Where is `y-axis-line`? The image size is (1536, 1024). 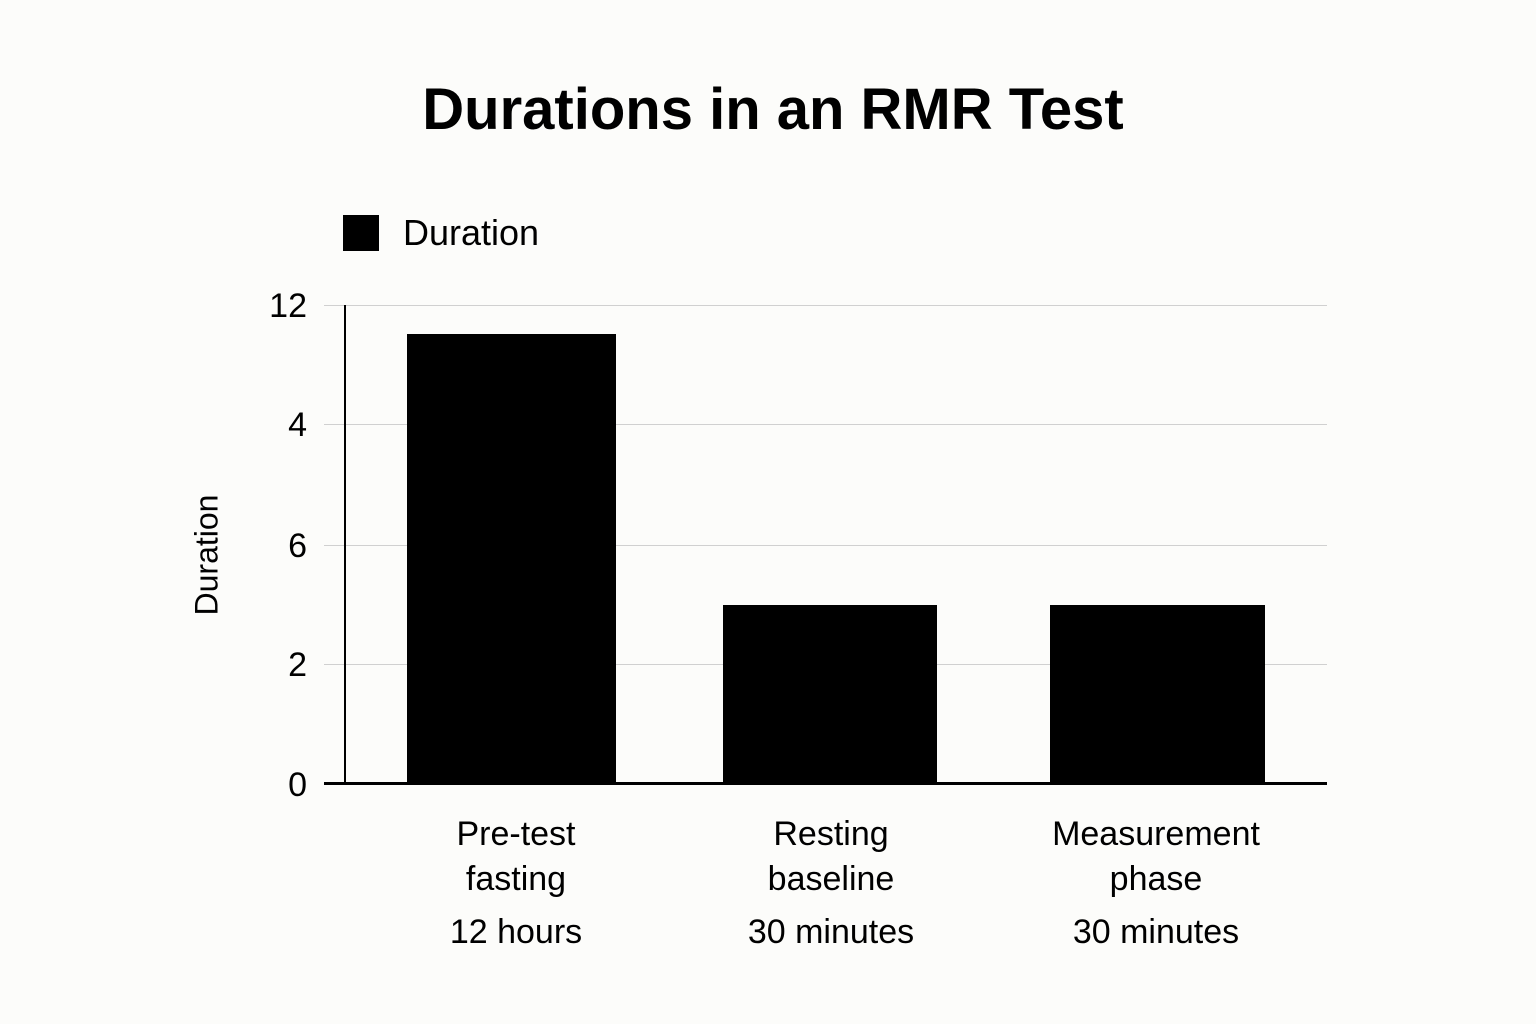
y-axis-line is located at coordinates (345, 545).